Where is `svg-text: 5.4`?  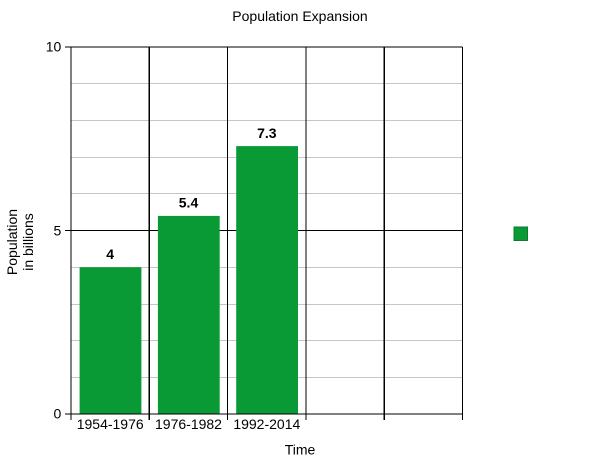
svg-text: 5.4 is located at coordinates (189, 203).